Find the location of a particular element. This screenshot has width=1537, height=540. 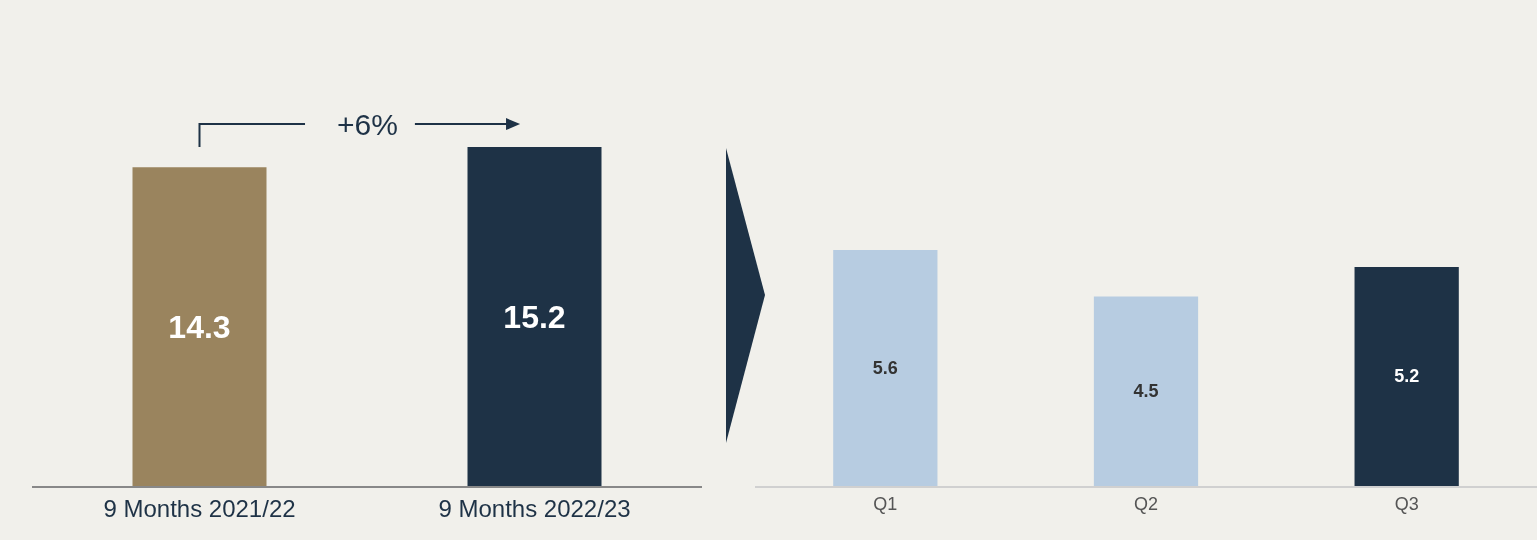

x-tick-label: Q1 is located at coordinates (885, 503).